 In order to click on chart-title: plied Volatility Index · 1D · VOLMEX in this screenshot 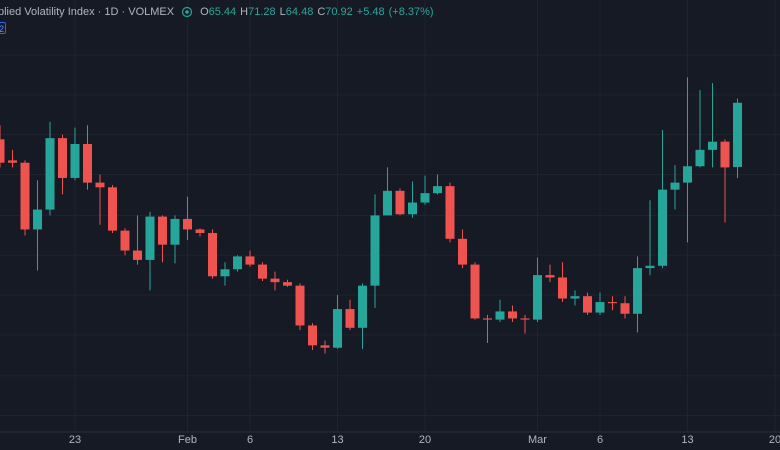, I will do `click(87, 12)`.